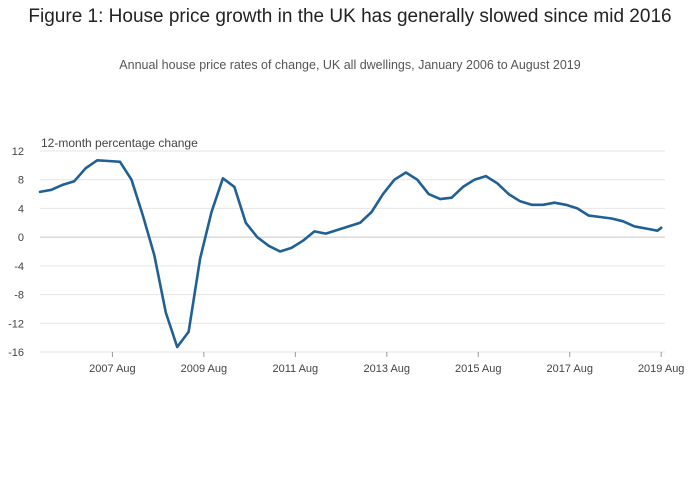  I want to click on x-tick-label: 2007 Aug, so click(112, 369).